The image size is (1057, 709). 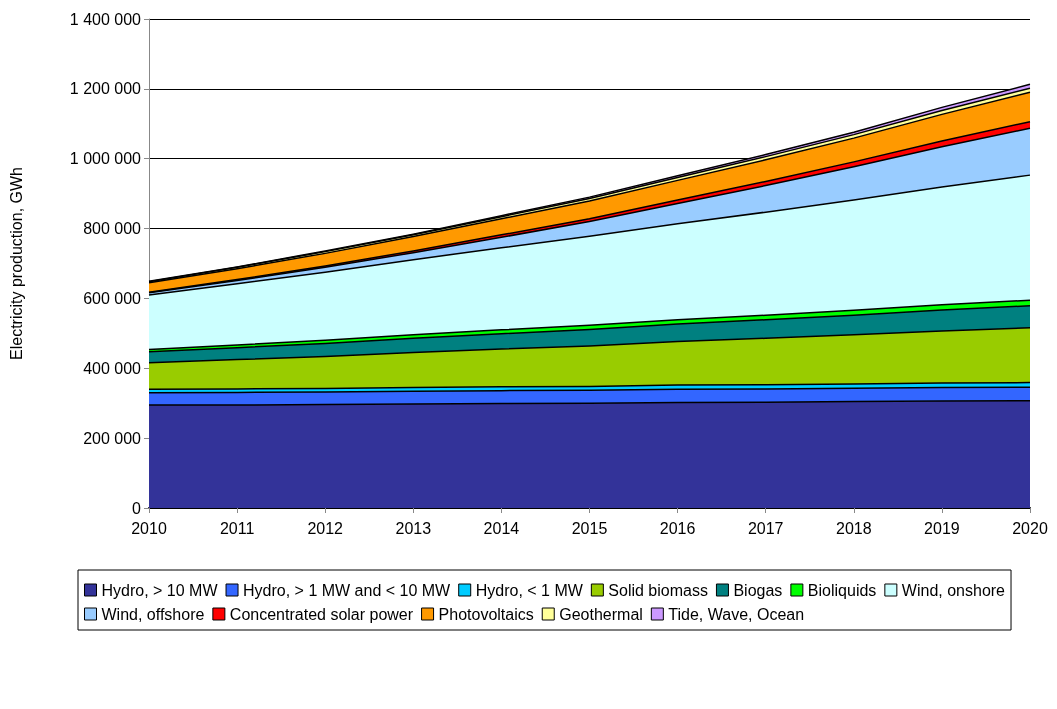 What do you see at coordinates (347, 590) in the screenshot?
I see `legend-label: Hydro, > 1 MW and < 10 MW` at bounding box center [347, 590].